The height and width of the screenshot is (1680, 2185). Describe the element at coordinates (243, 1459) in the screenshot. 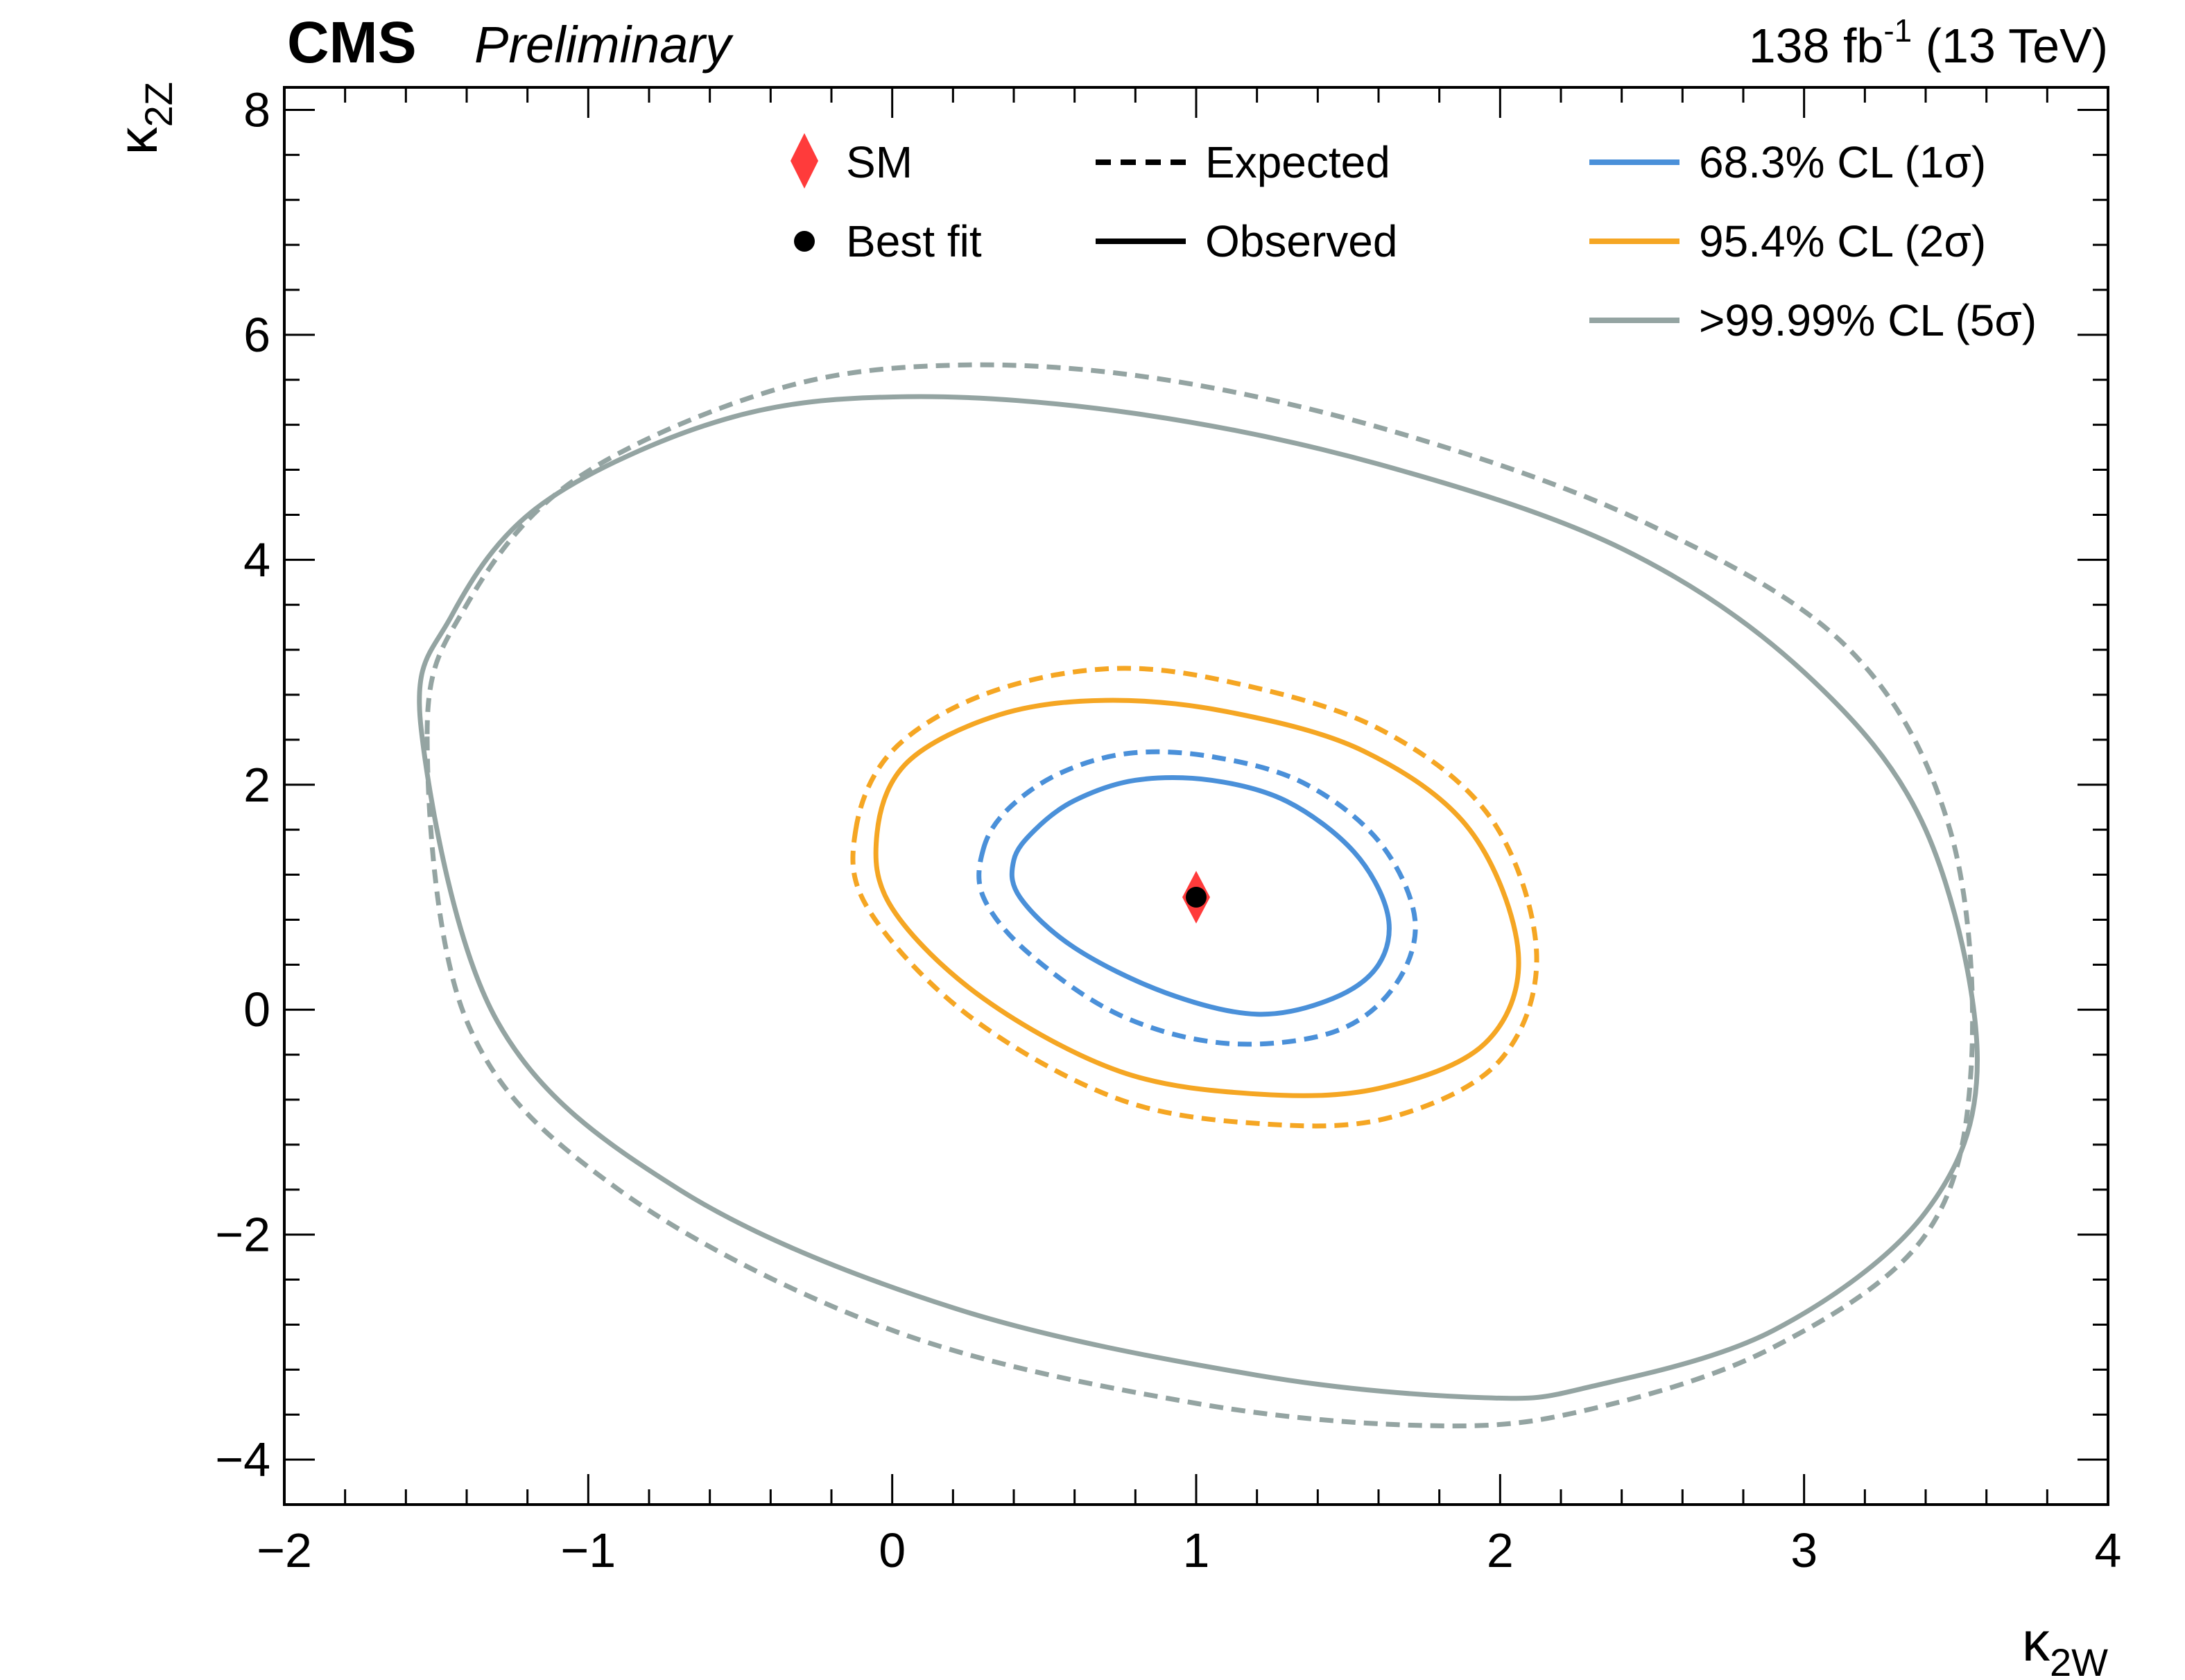

I see `y-tick-label: −4` at that location.